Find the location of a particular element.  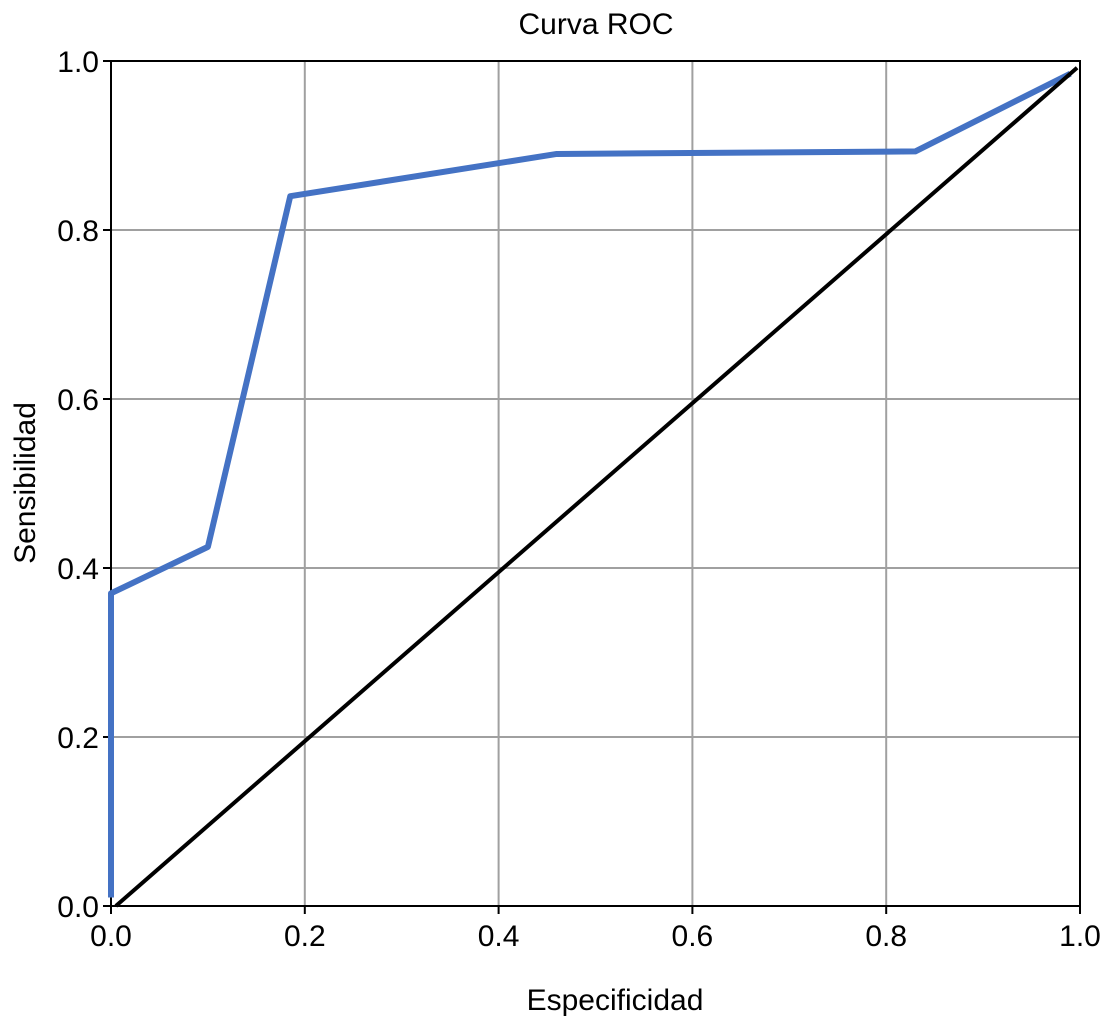

y-tick-label: 0.8 is located at coordinates (78, 231).